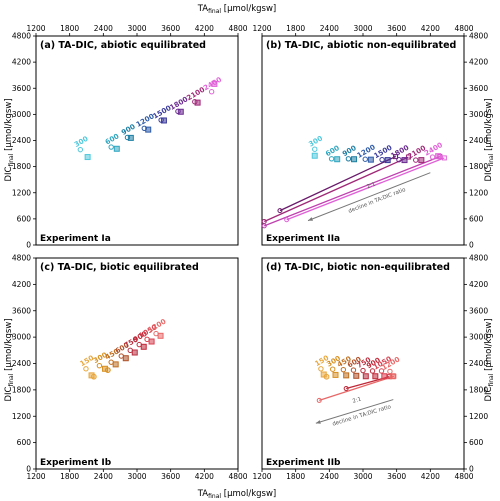  Describe the element at coordinates (489, 139) in the screenshot. I see `right-y-axis-label-top: DICfinal [μmol/kgsw]` at that location.